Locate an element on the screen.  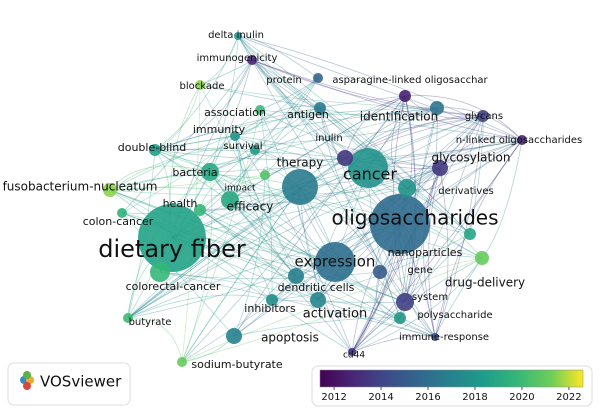
node-label: expression is located at coordinates (335, 262).